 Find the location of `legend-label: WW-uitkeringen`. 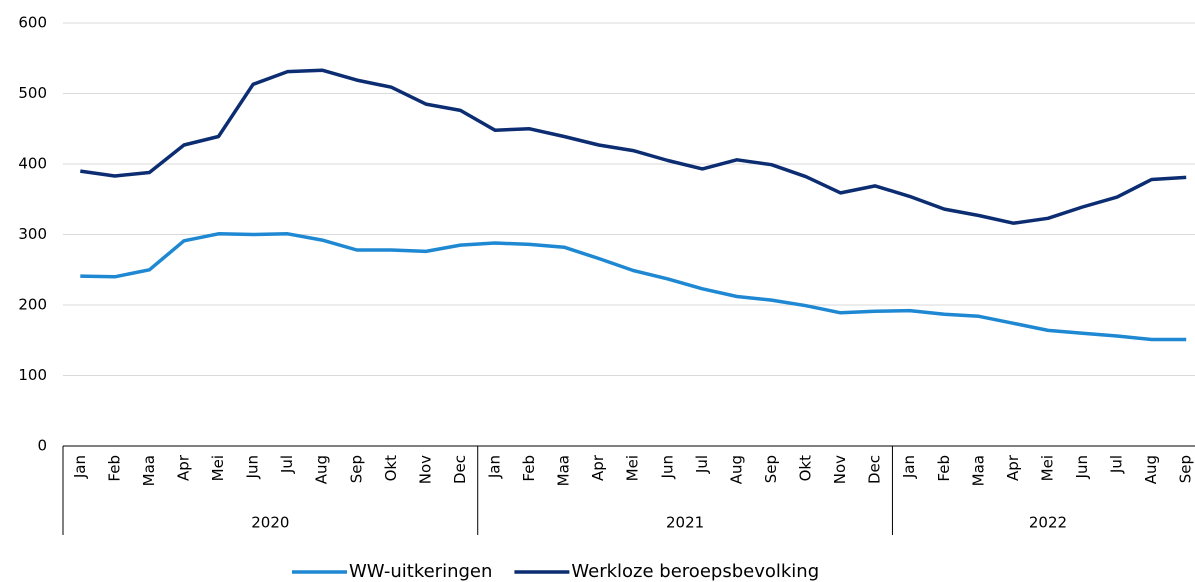

legend-label: WW-uitkeringen is located at coordinates (420, 571).